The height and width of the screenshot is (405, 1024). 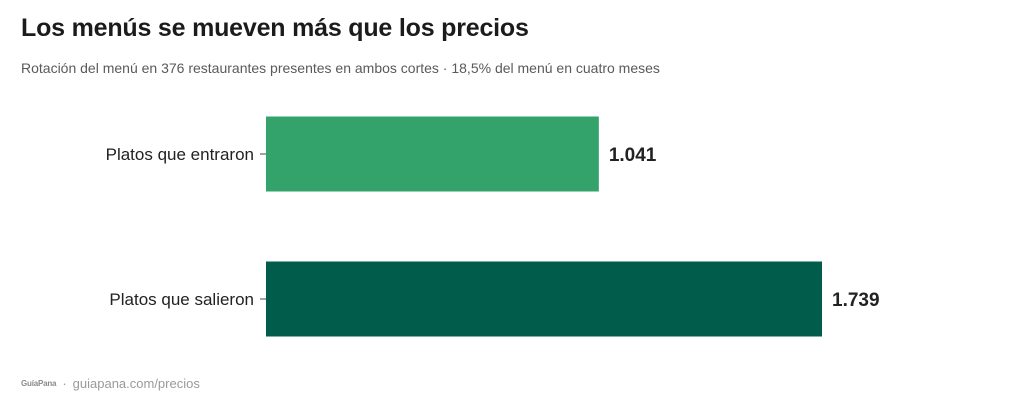 I want to click on bar-salieron, so click(x=544, y=299).